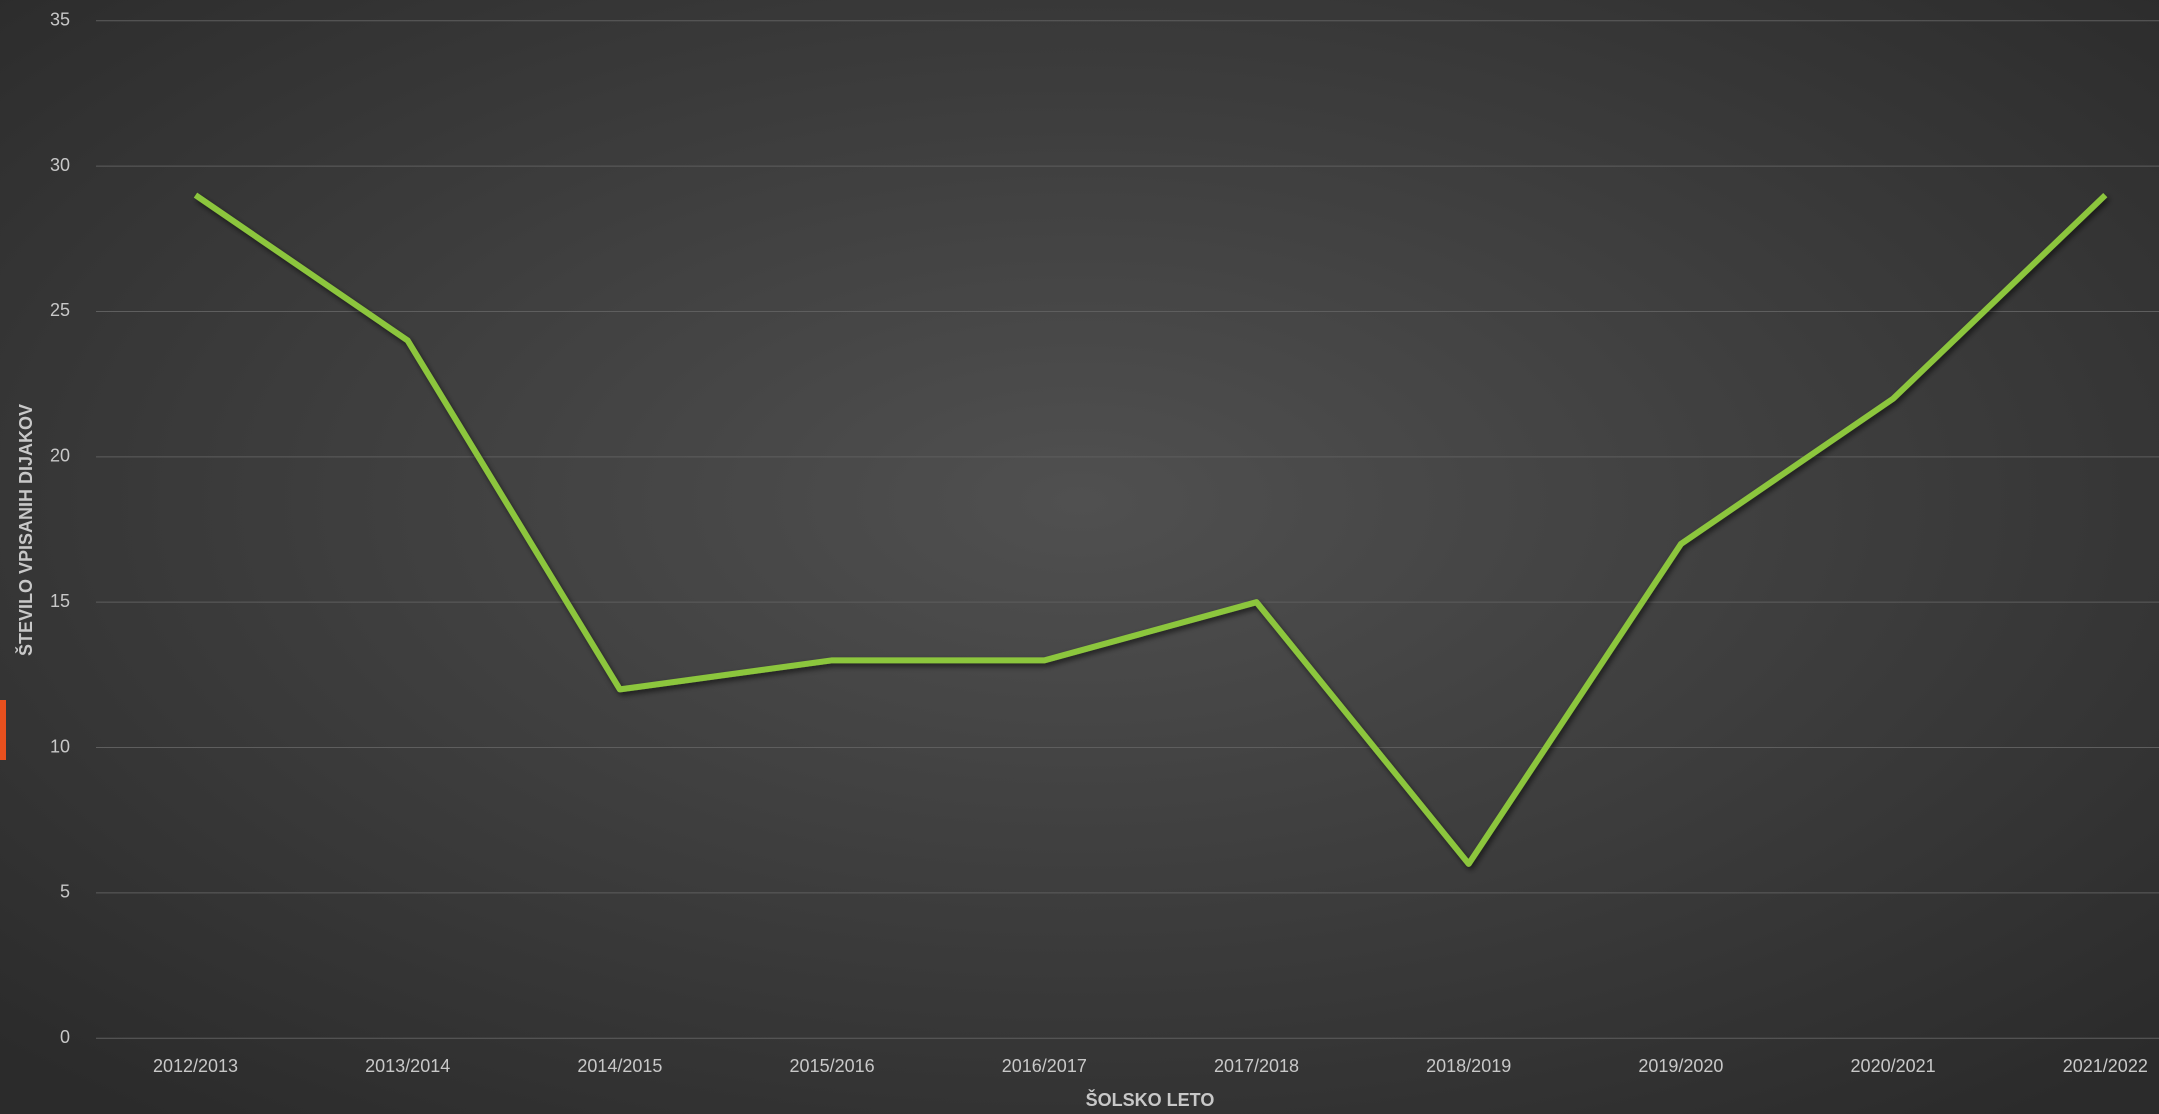  What do you see at coordinates (60, 310) in the screenshot?
I see `y-tick-label: 25` at bounding box center [60, 310].